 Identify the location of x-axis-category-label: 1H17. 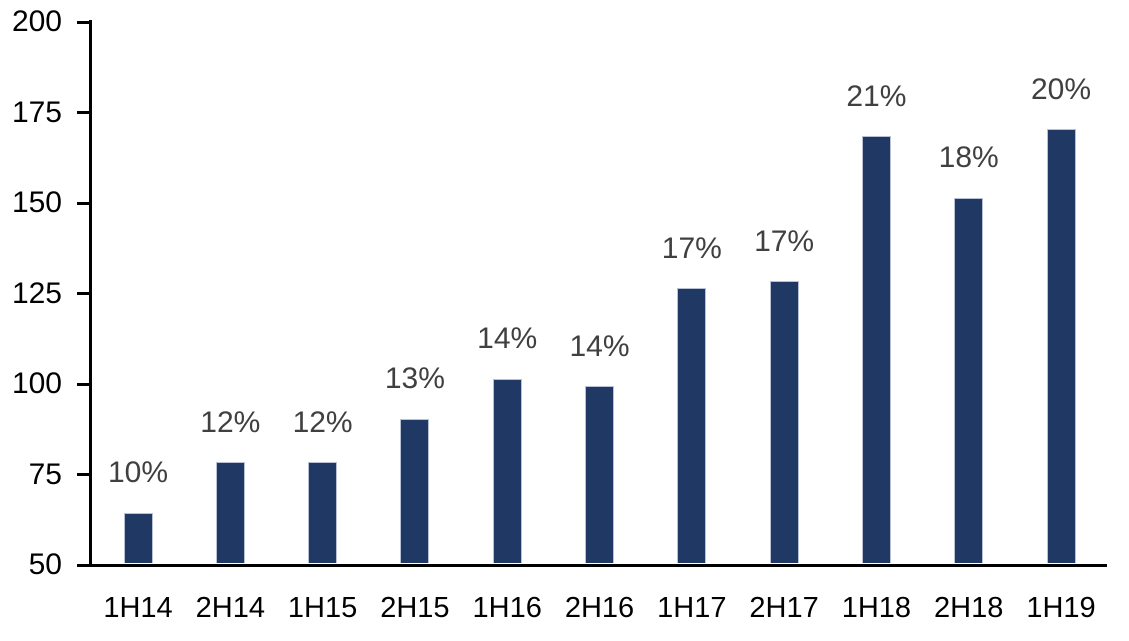
(692, 608).